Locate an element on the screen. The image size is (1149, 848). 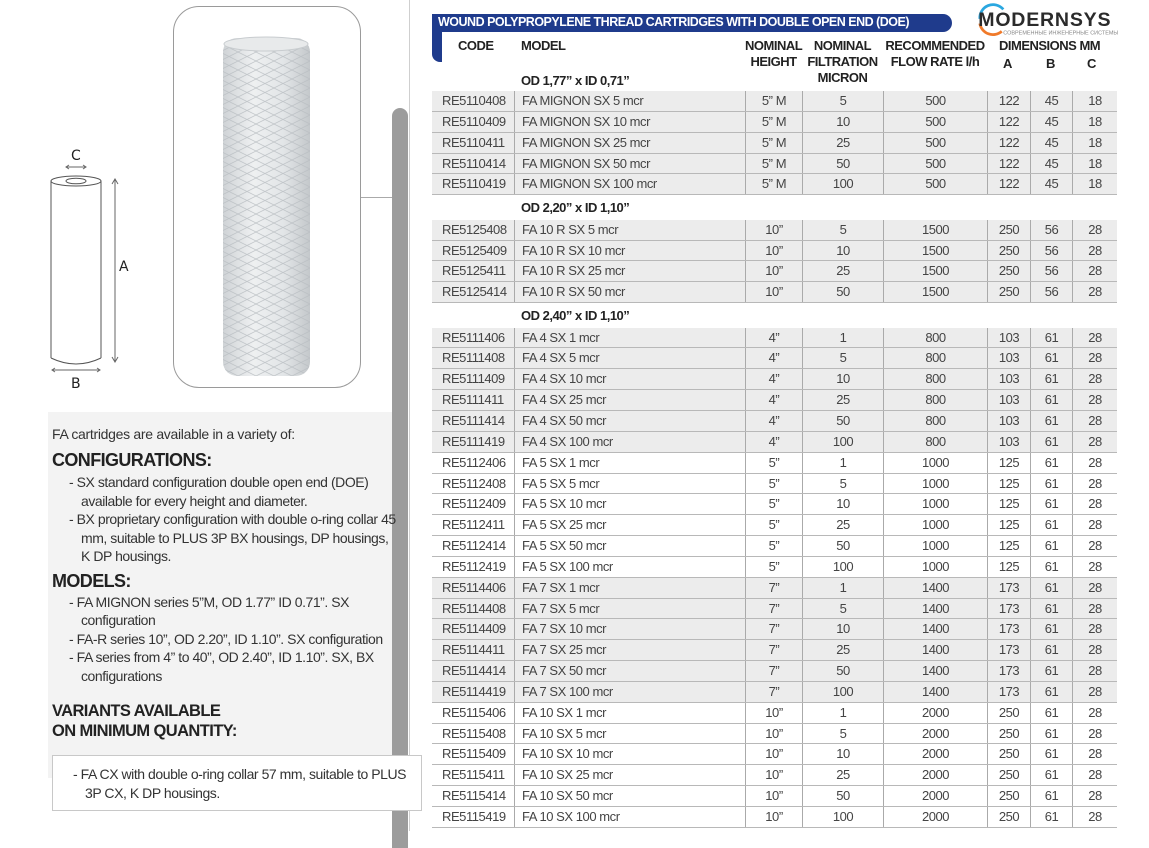
table-row: RE5112411 FA 5 SX 25 mcr 5” 25 1000 125 61 28 is located at coordinates (774, 526).